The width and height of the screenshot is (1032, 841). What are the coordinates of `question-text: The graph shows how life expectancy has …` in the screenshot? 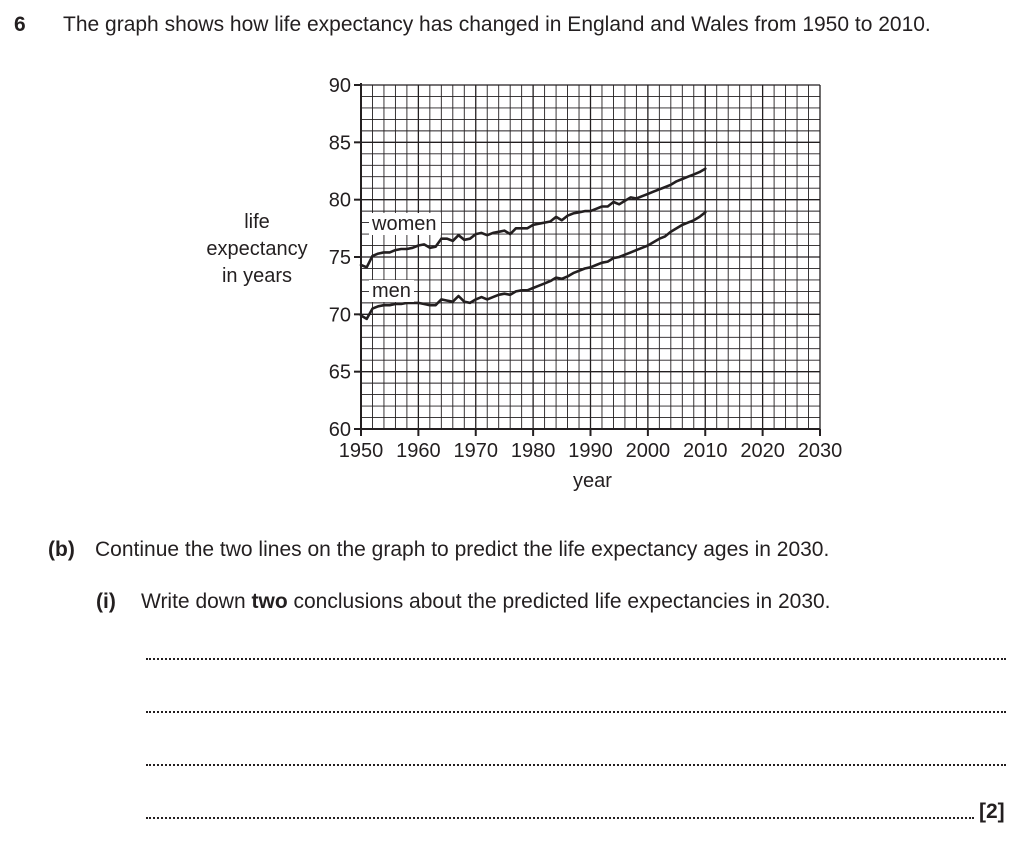 It's located at (497, 24).